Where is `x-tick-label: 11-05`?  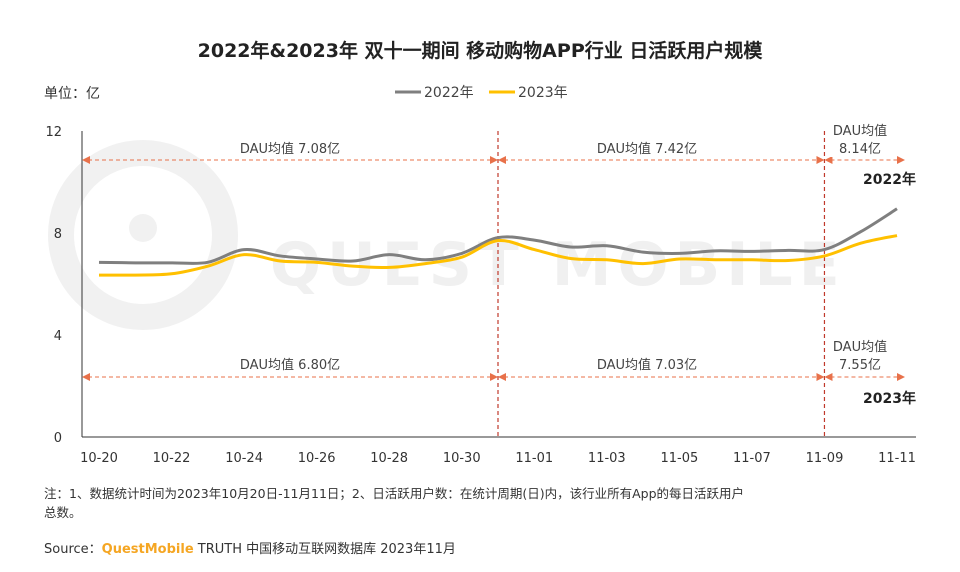
x-tick-label: 11-05 is located at coordinates (679, 458).